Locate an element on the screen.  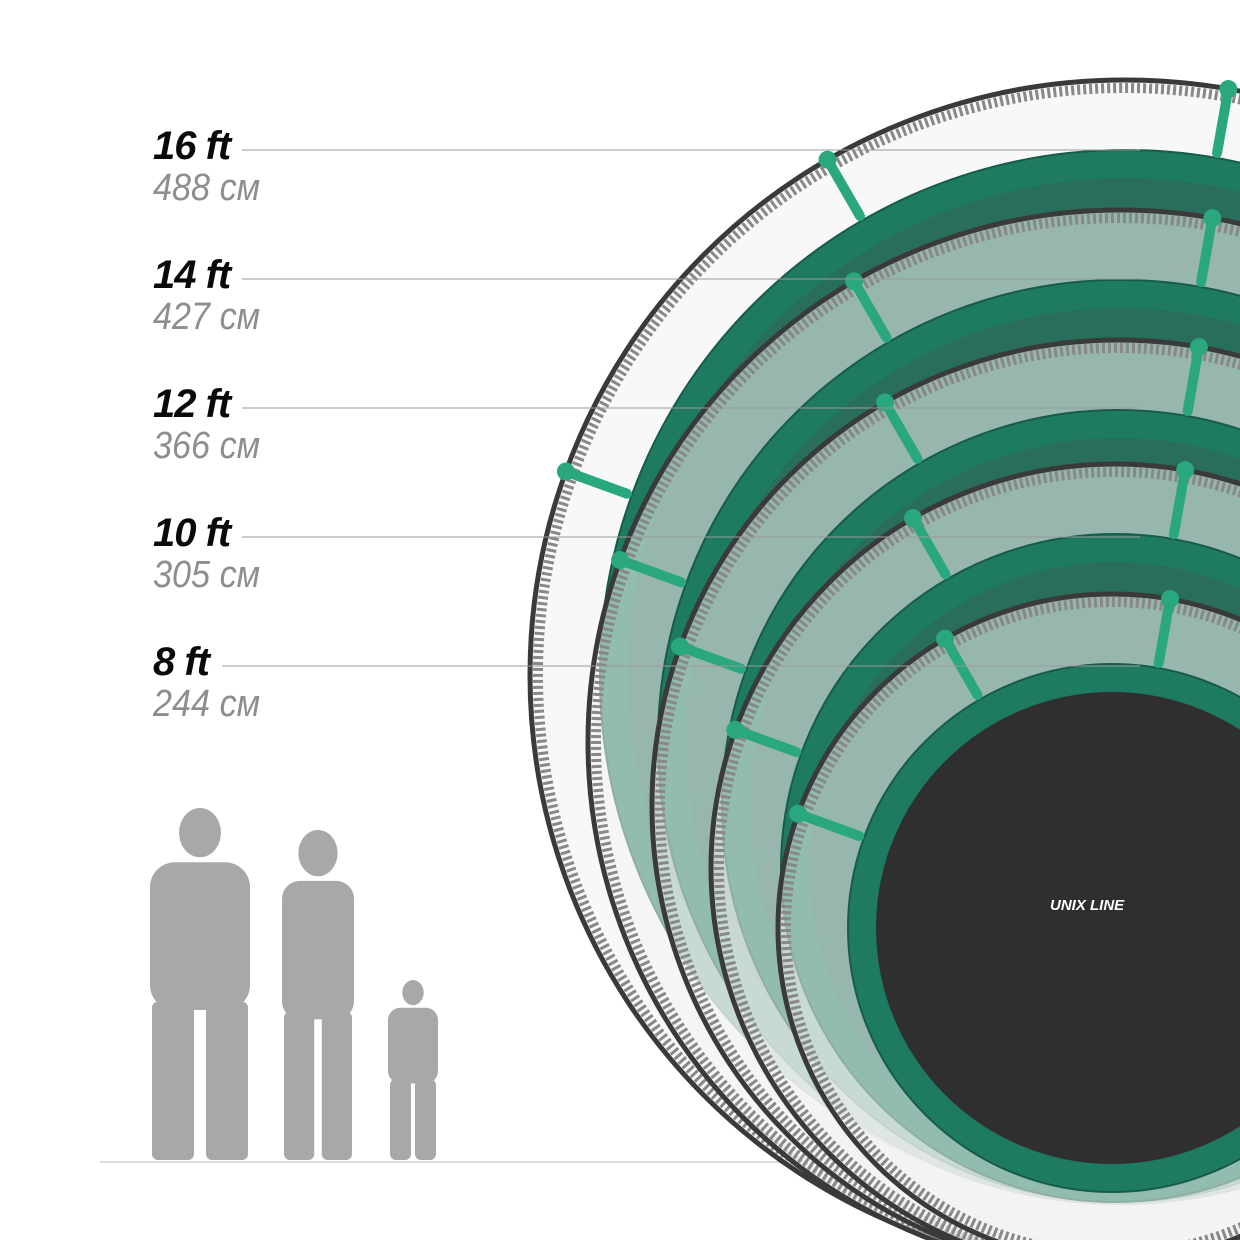
child-silhouette-head is located at coordinates (413, 993).